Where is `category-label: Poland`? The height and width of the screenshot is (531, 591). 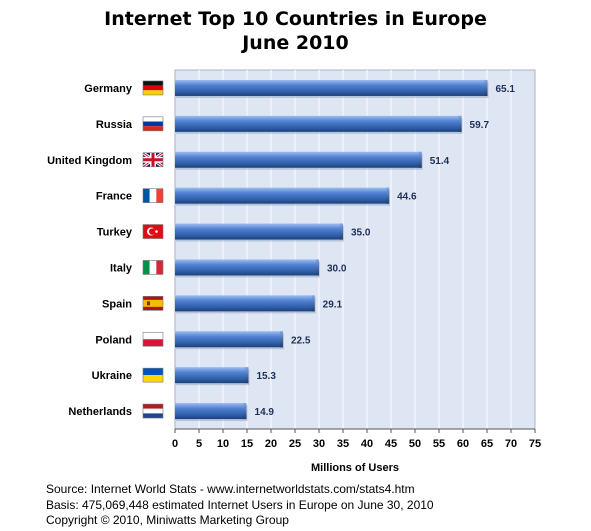
category-label: Poland is located at coordinates (113, 340).